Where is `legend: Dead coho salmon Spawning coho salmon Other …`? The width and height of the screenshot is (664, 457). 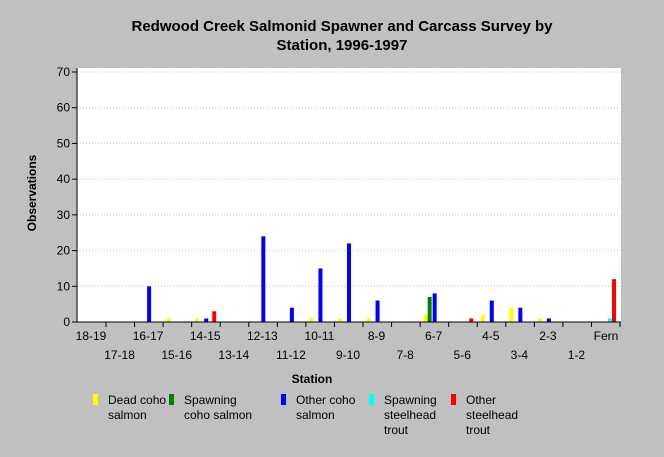
legend: Dead coho salmon Spawning coho salmon Other … is located at coordinates (305, 415).